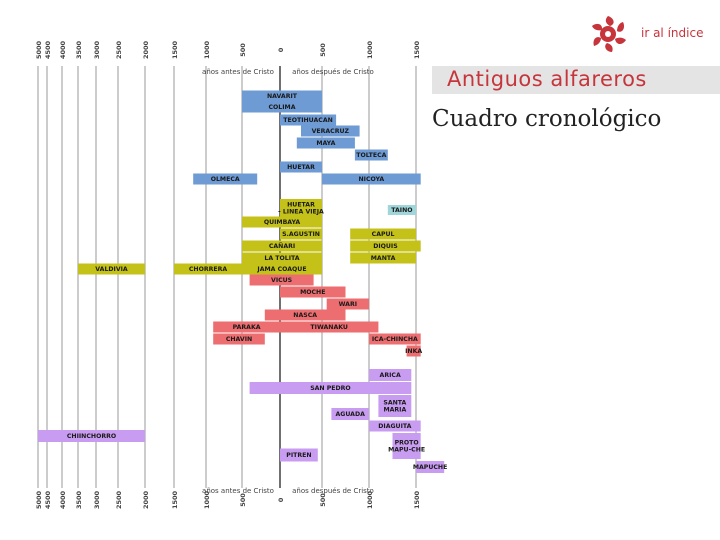 Image resolution: width=720 pixels, height=540 pixels. Describe the element at coordinates (79, 49) in the screenshot. I see `tick-label-top: 3500` at that location.